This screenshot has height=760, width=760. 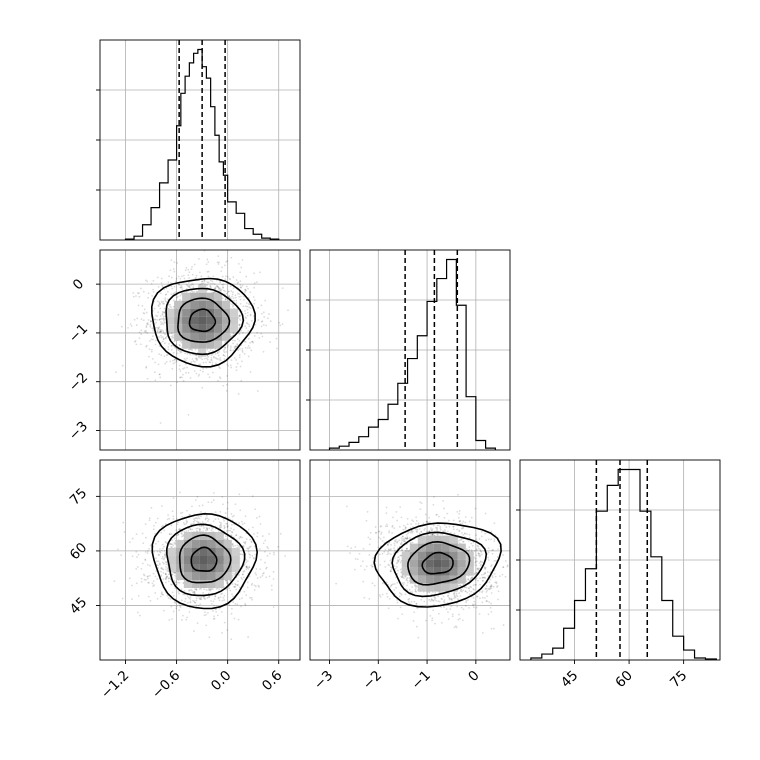 What do you see at coordinates (205, 561) in the screenshot?
I see `joint-2-0-contour-level` at bounding box center [205, 561].